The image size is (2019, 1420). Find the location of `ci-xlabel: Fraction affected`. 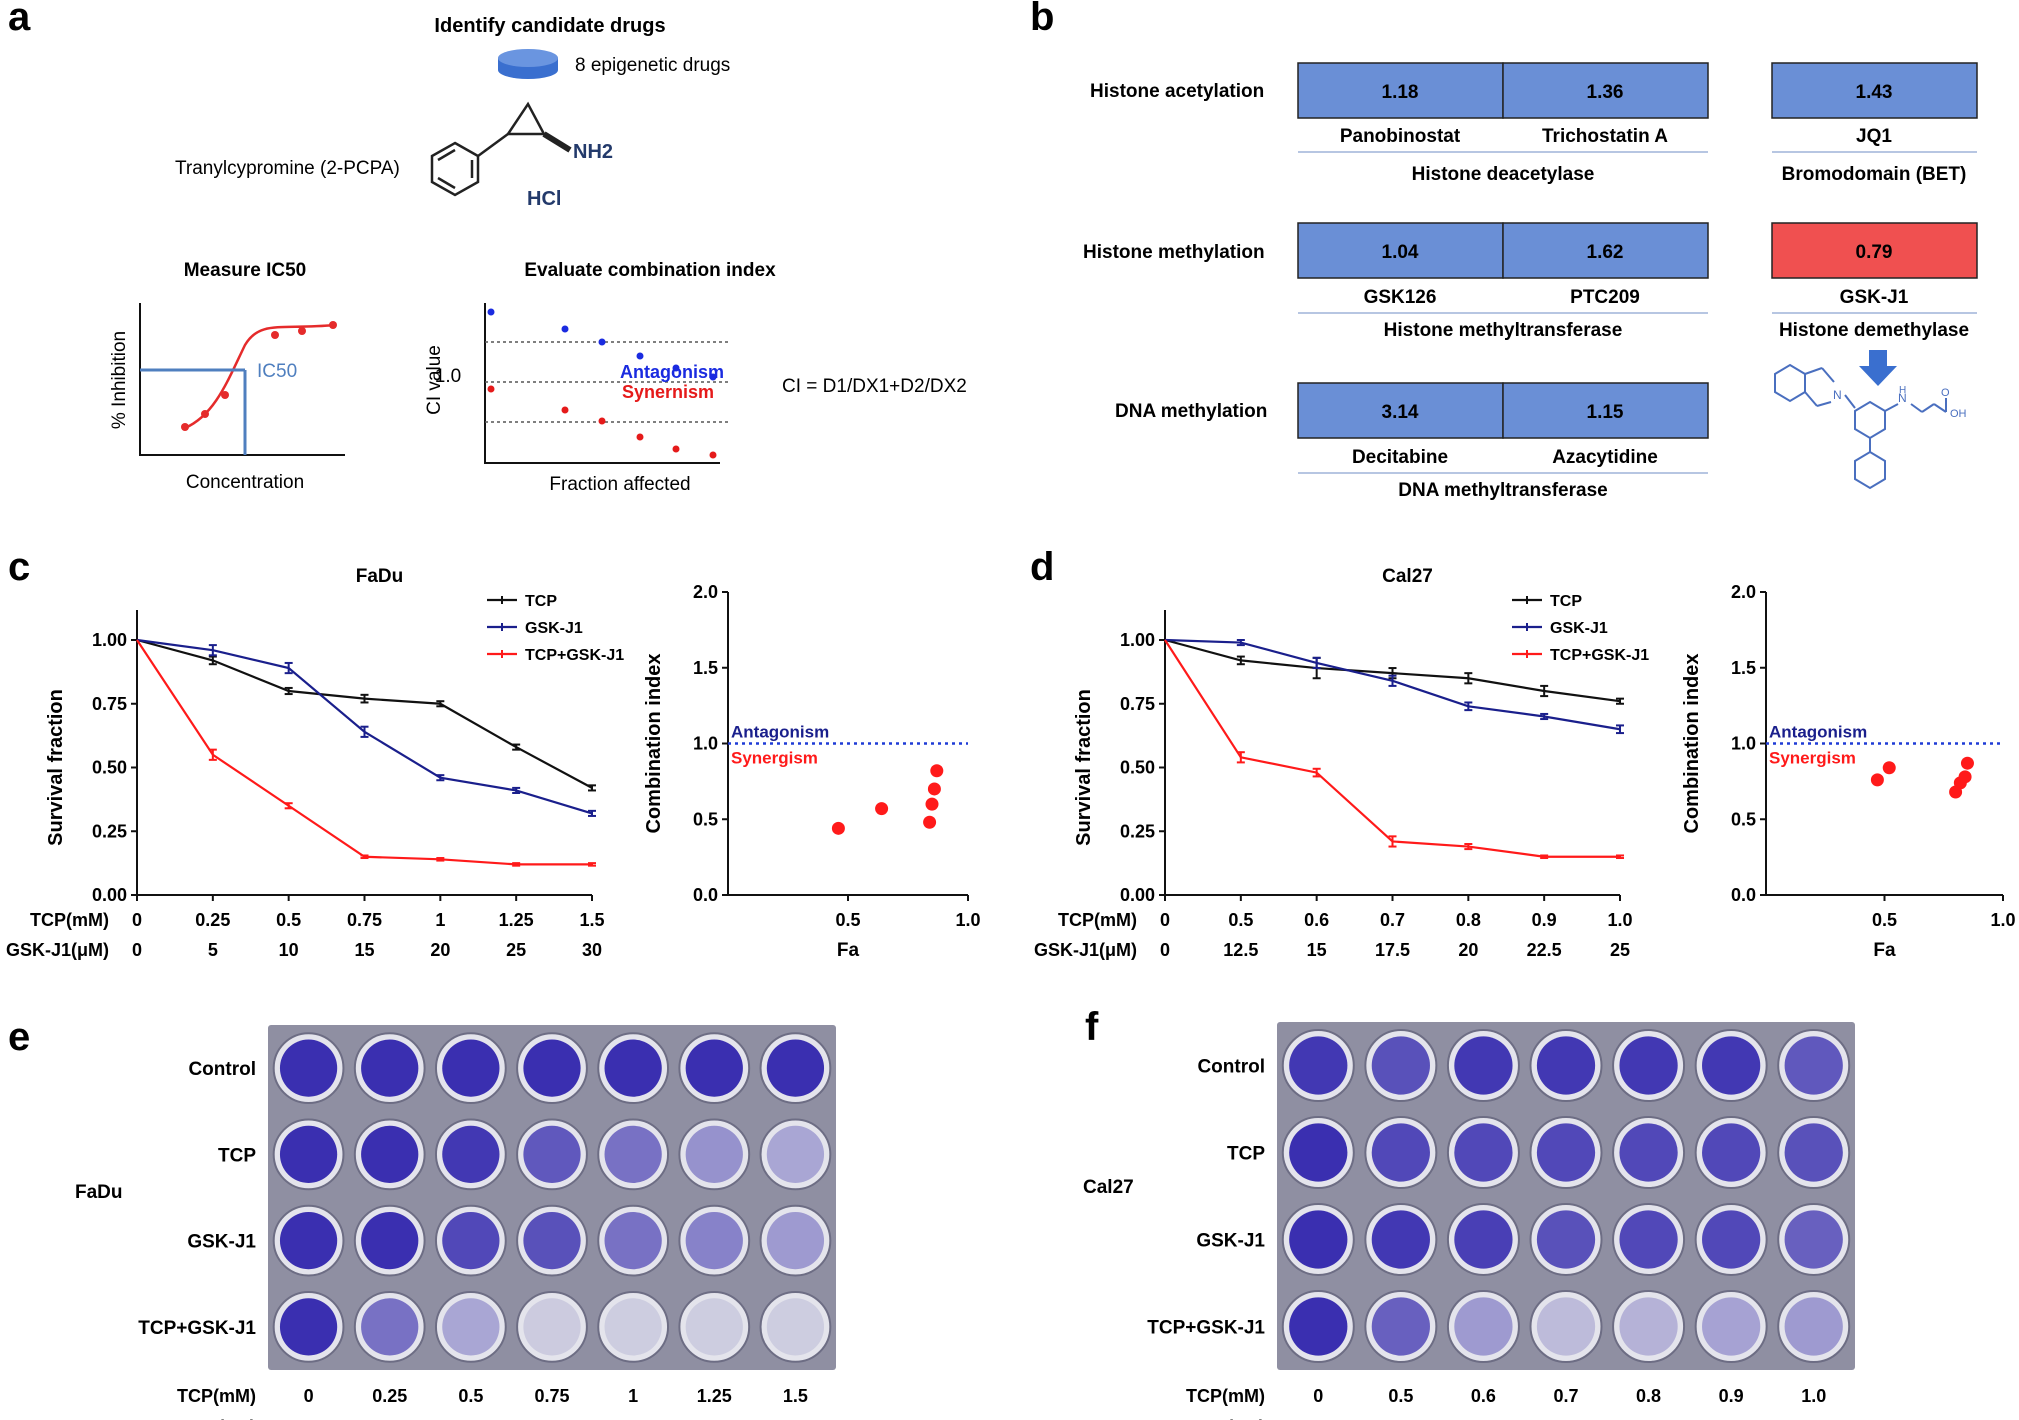

ci-xlabel: Fraction affected is located at coordinates (619, 484).